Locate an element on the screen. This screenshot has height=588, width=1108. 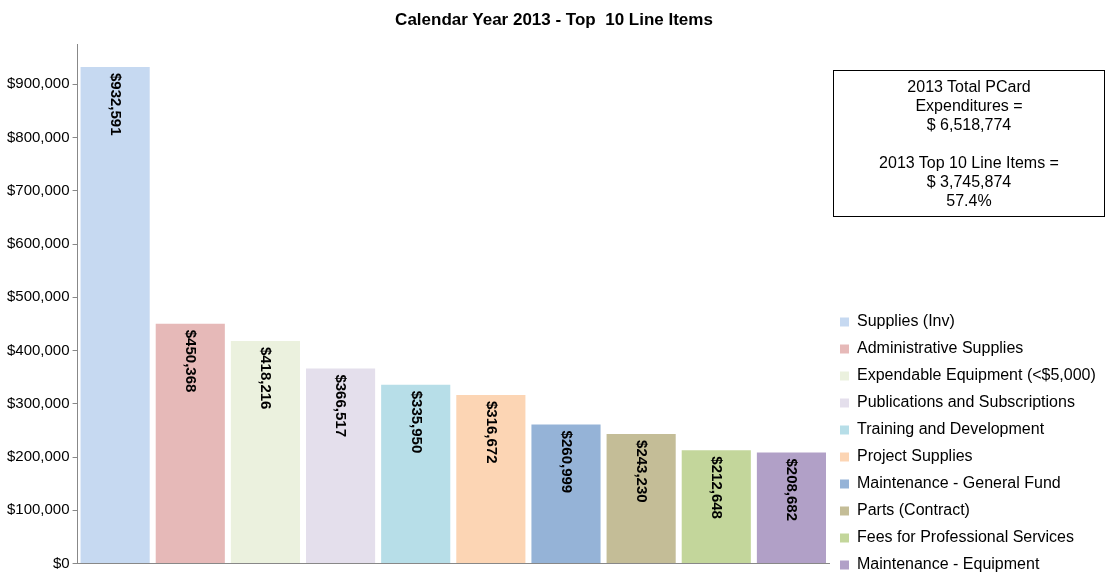
data-label: $260,999 is located at coordinates (567, 462).